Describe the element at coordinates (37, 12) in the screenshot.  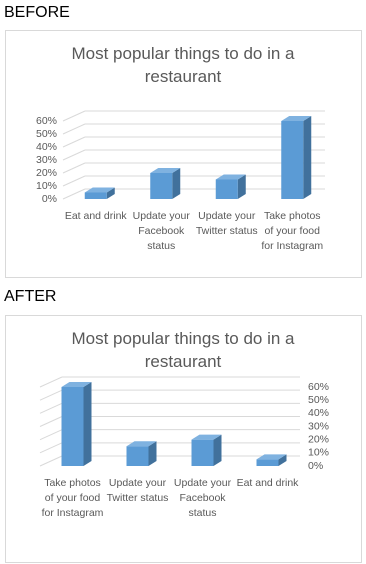
I see `heading: BEFORE` at that location.